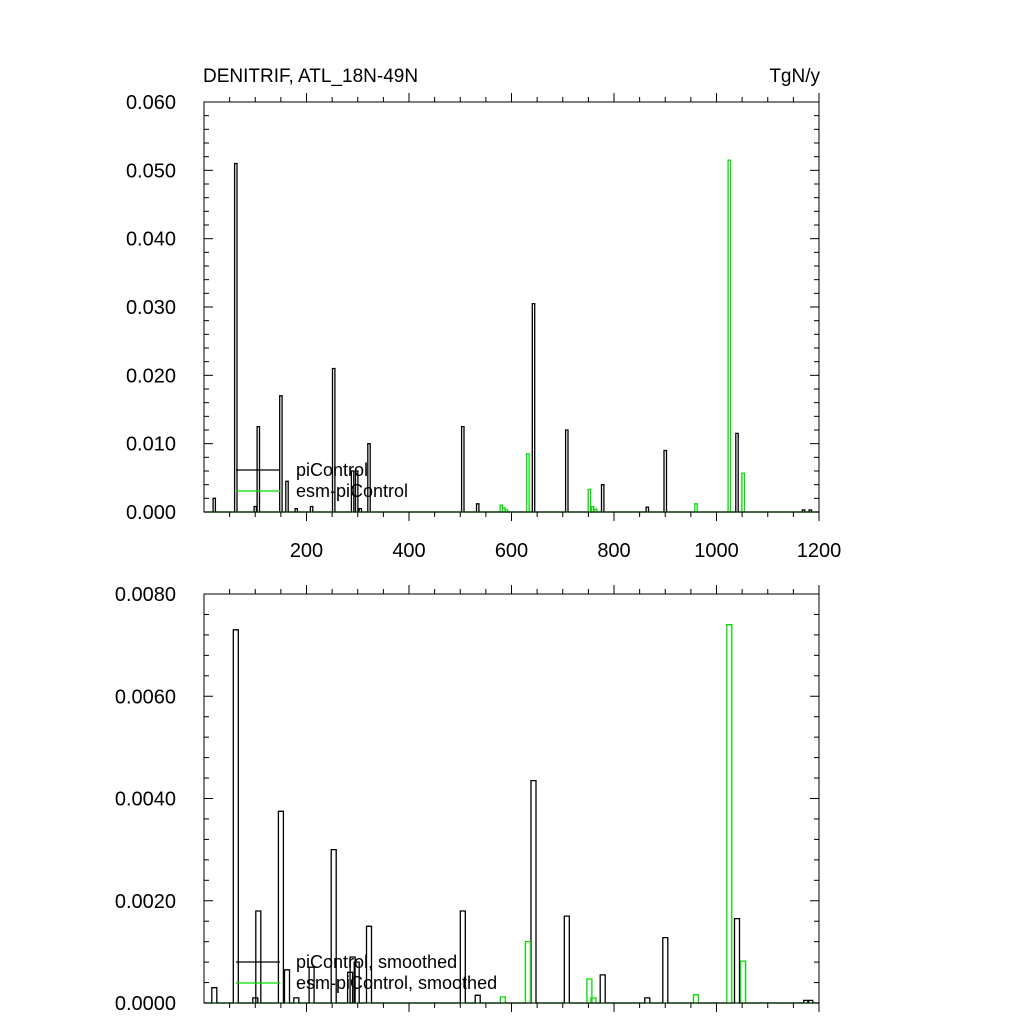  What do you see at coordinates (151, 445) in the screenshot?
I see `y-tick-label: 0.010` at bounding box center [151, 445].